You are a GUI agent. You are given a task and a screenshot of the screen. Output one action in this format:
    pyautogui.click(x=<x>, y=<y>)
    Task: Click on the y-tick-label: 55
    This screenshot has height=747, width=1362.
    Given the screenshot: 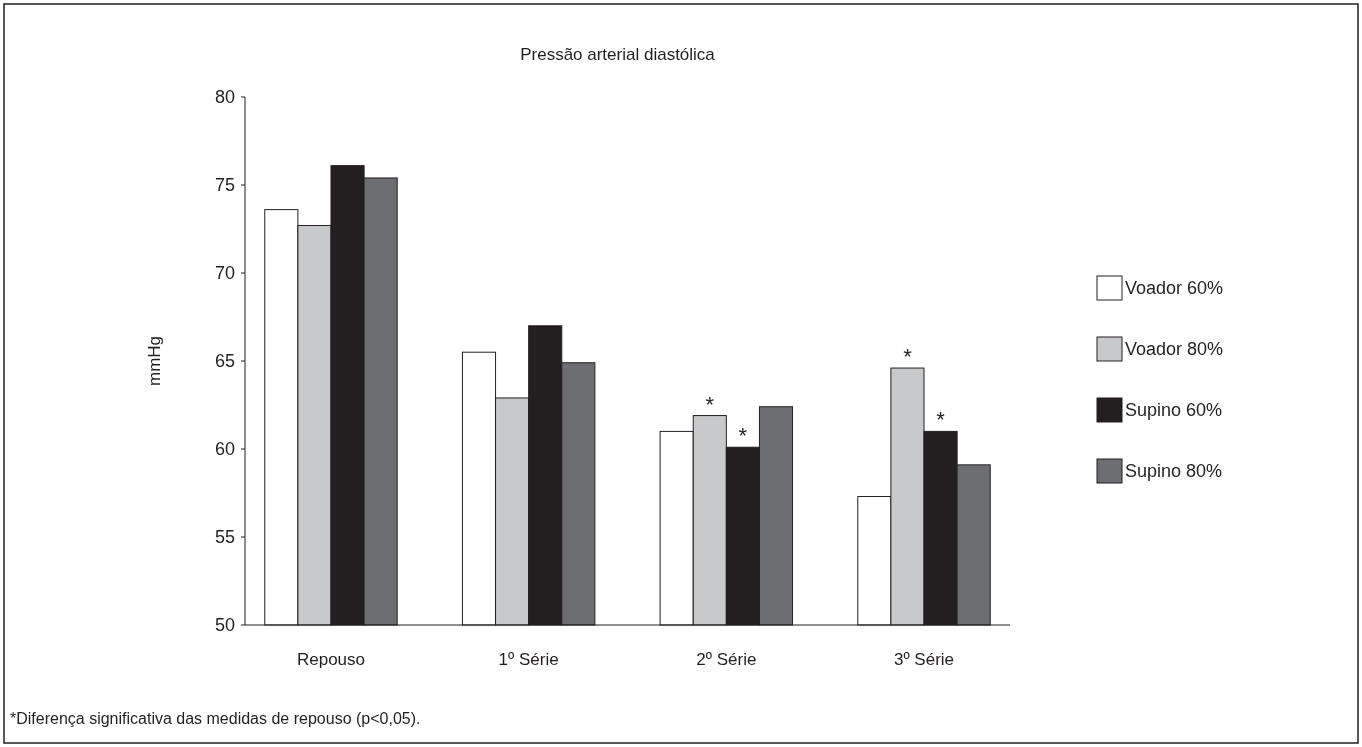 What is the action you would take?
    pyautogui.click(x=224, y=537)
    